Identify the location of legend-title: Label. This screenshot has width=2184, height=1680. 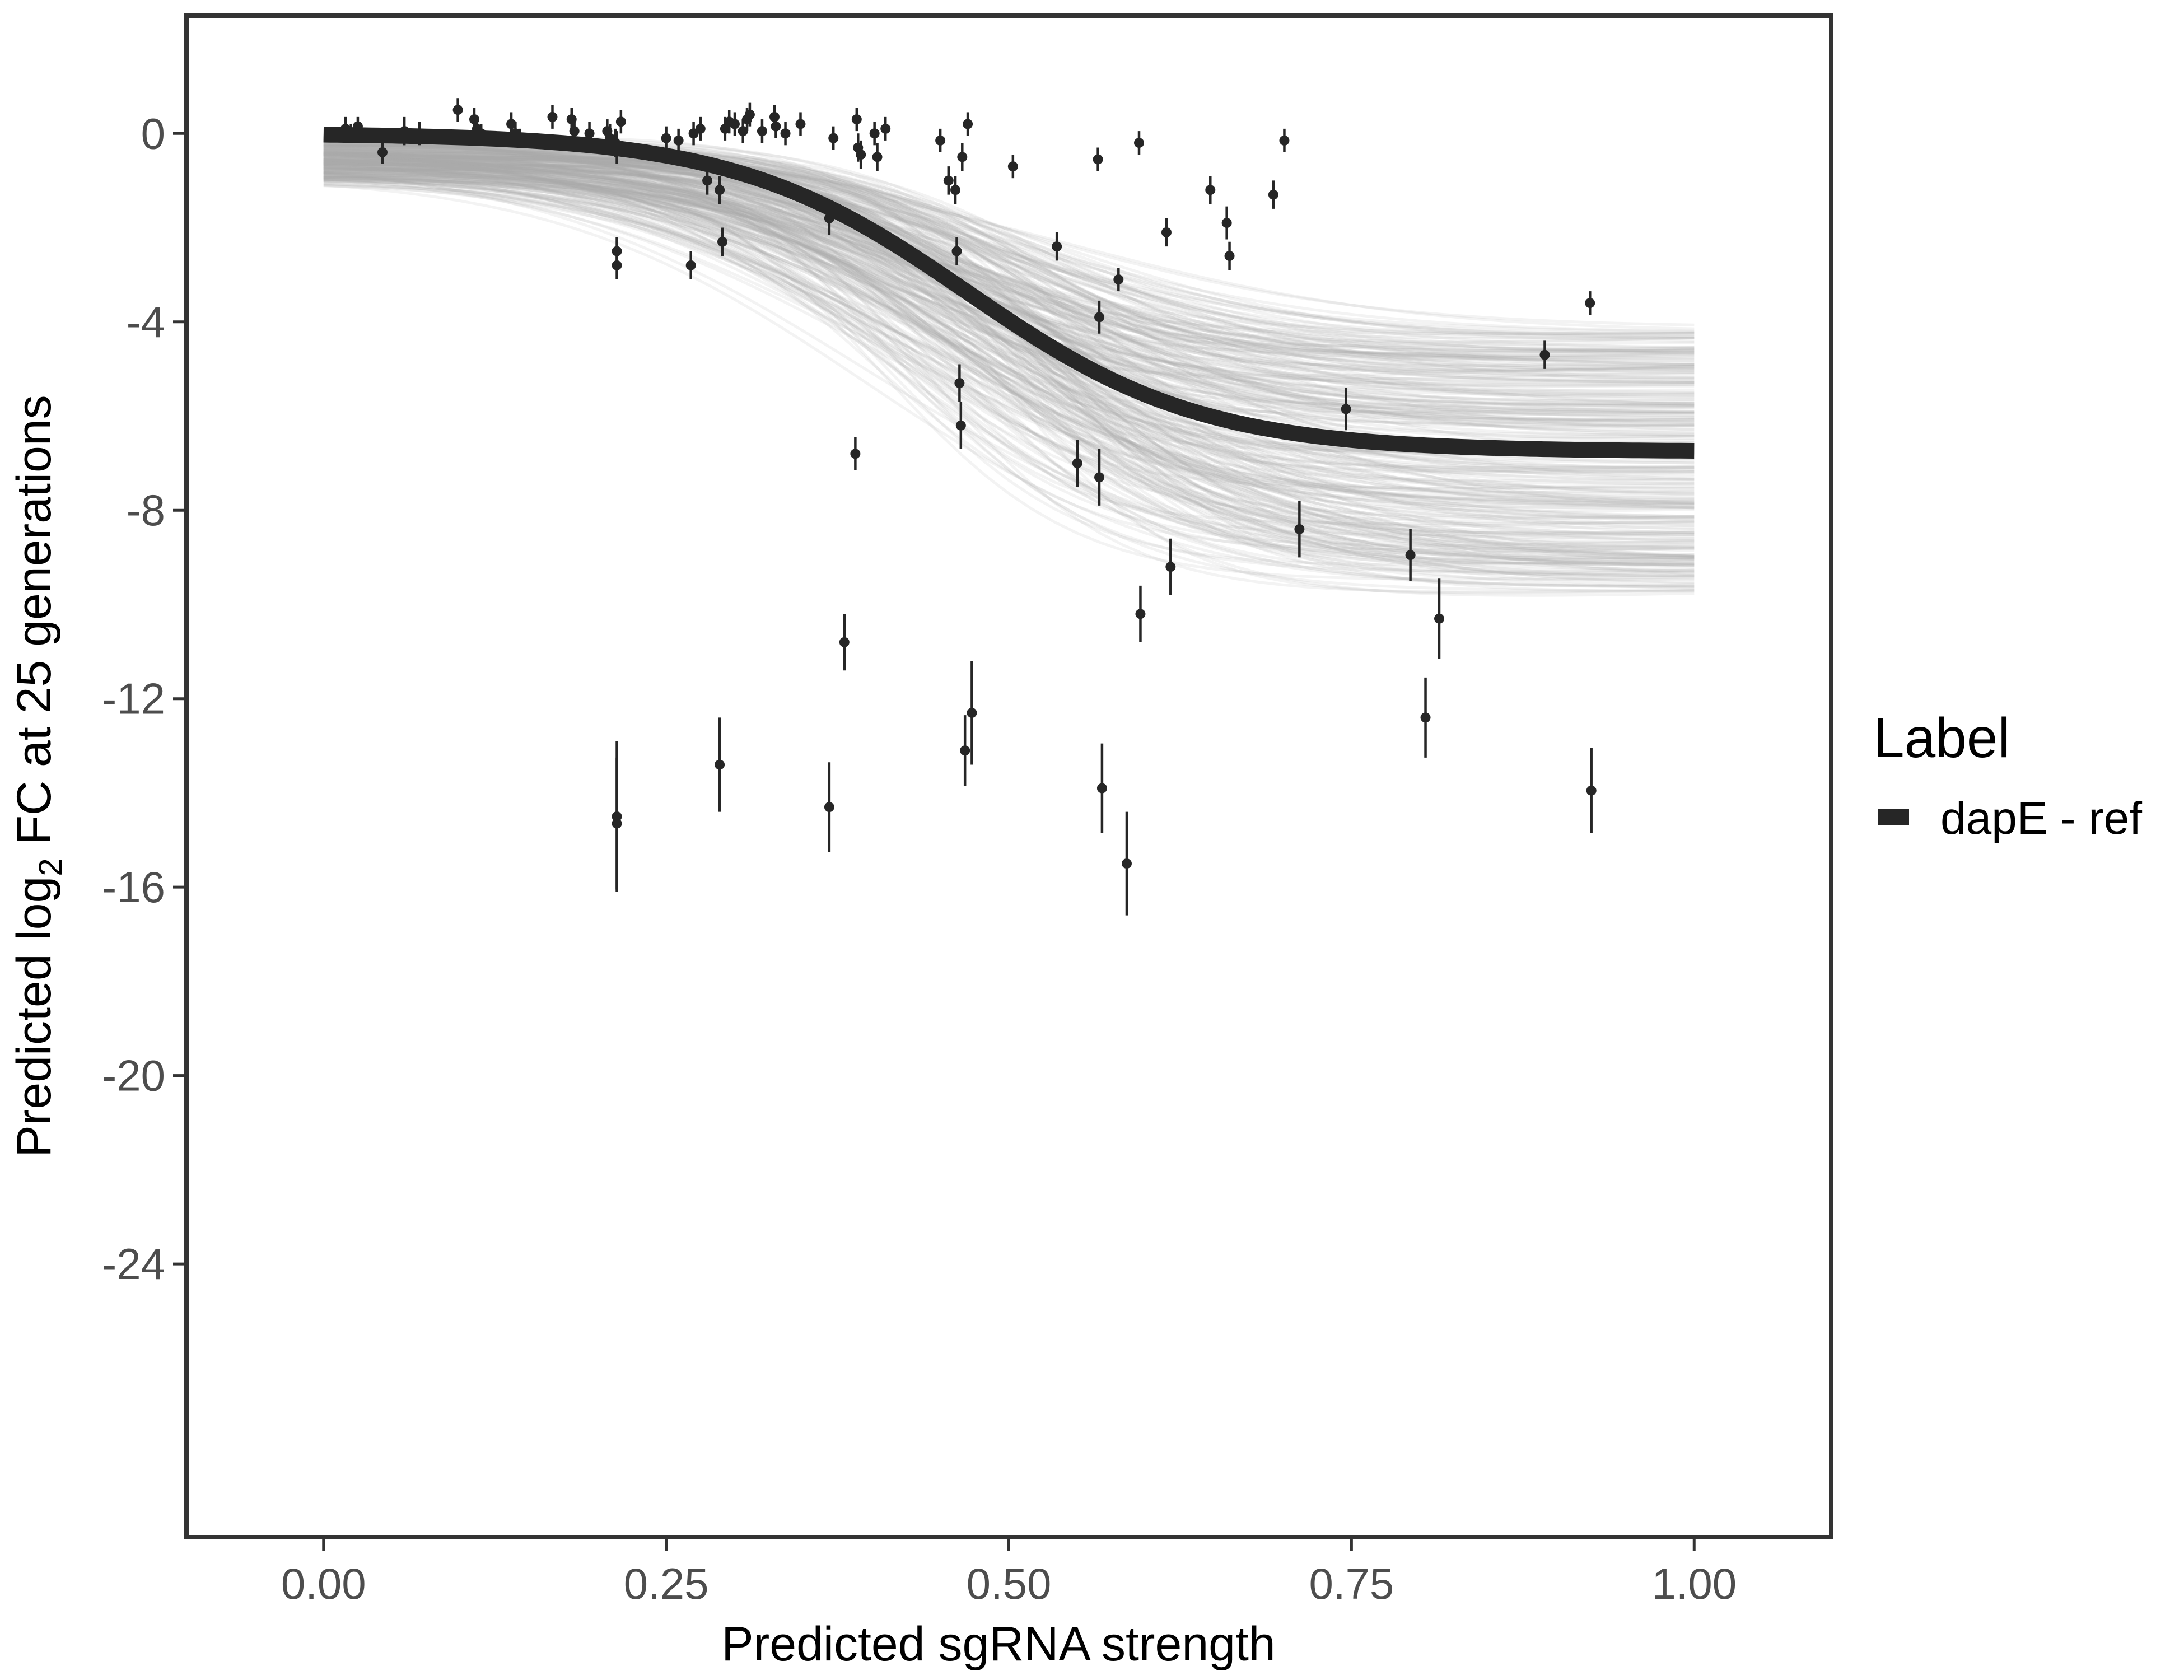
(1942, 738).